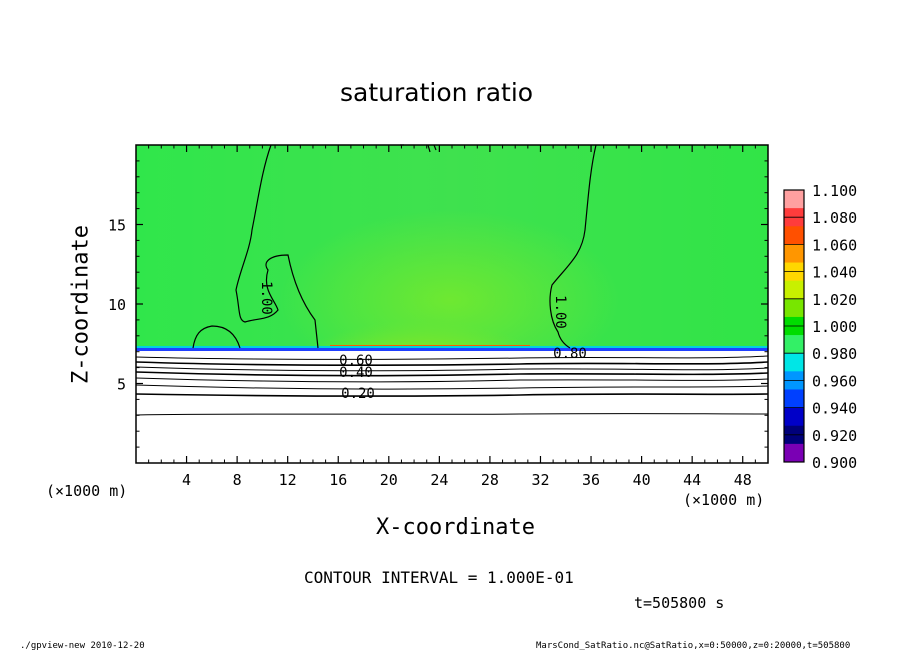 The width and height of the screenshot is (904, 654). Describe the element at coordinates (288, 480) in the screenshot. I see `x-tick-label: 12` at that location.